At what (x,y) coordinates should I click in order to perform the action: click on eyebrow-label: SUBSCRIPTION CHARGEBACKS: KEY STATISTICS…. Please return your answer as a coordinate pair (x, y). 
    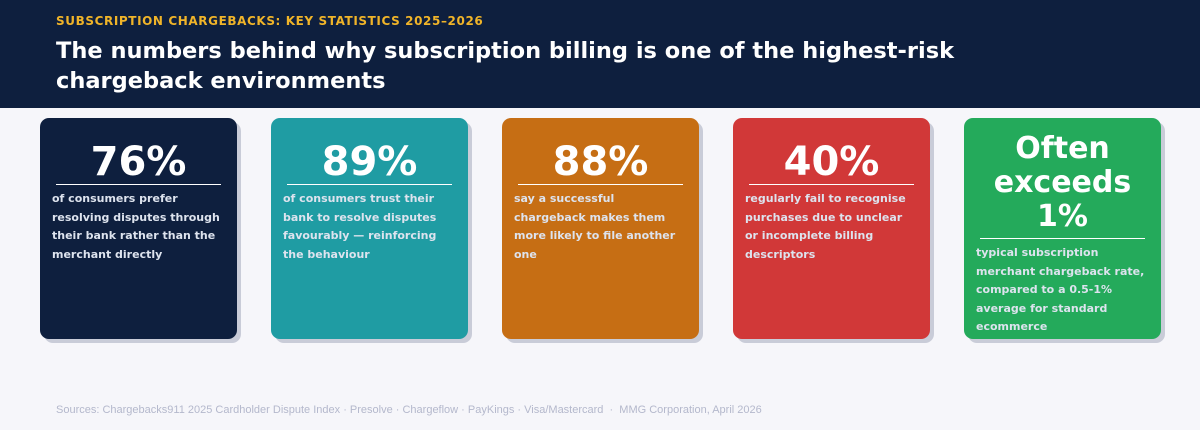
    Looking at the image, I should click on (270, 21).